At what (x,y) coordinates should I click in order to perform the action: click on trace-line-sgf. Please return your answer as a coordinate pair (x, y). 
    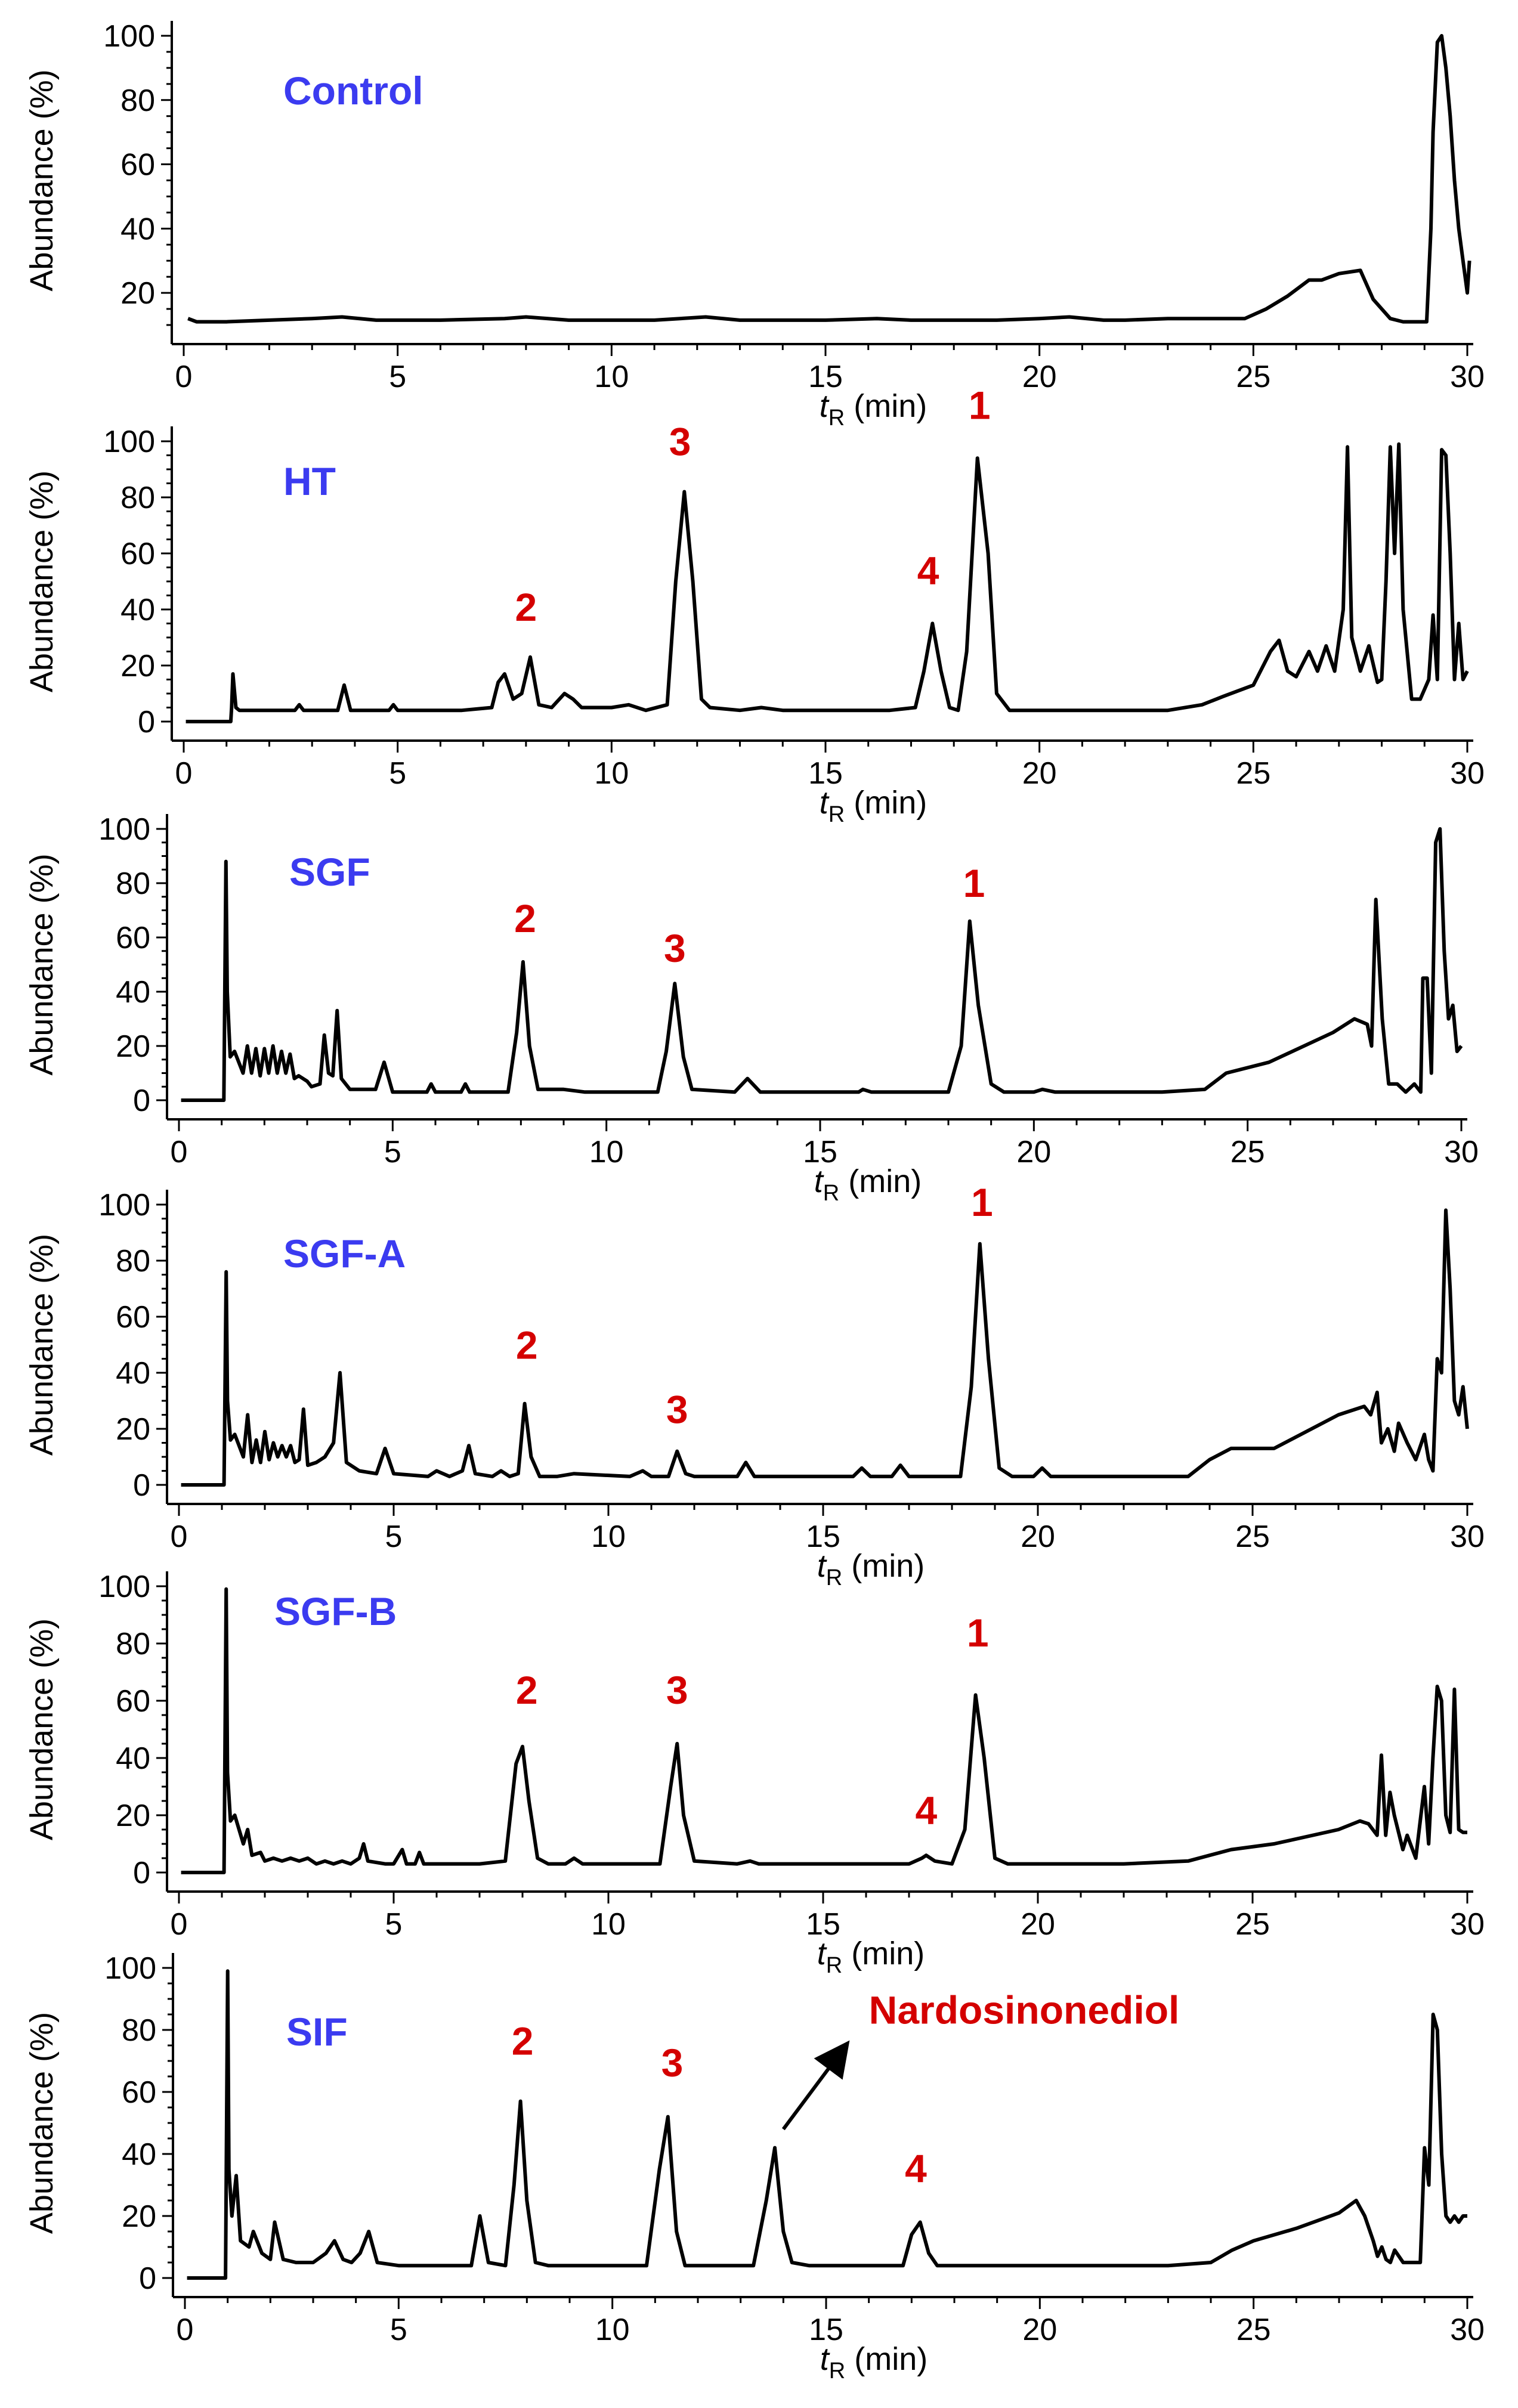
    Looking at the image, I should click on (822, 964).